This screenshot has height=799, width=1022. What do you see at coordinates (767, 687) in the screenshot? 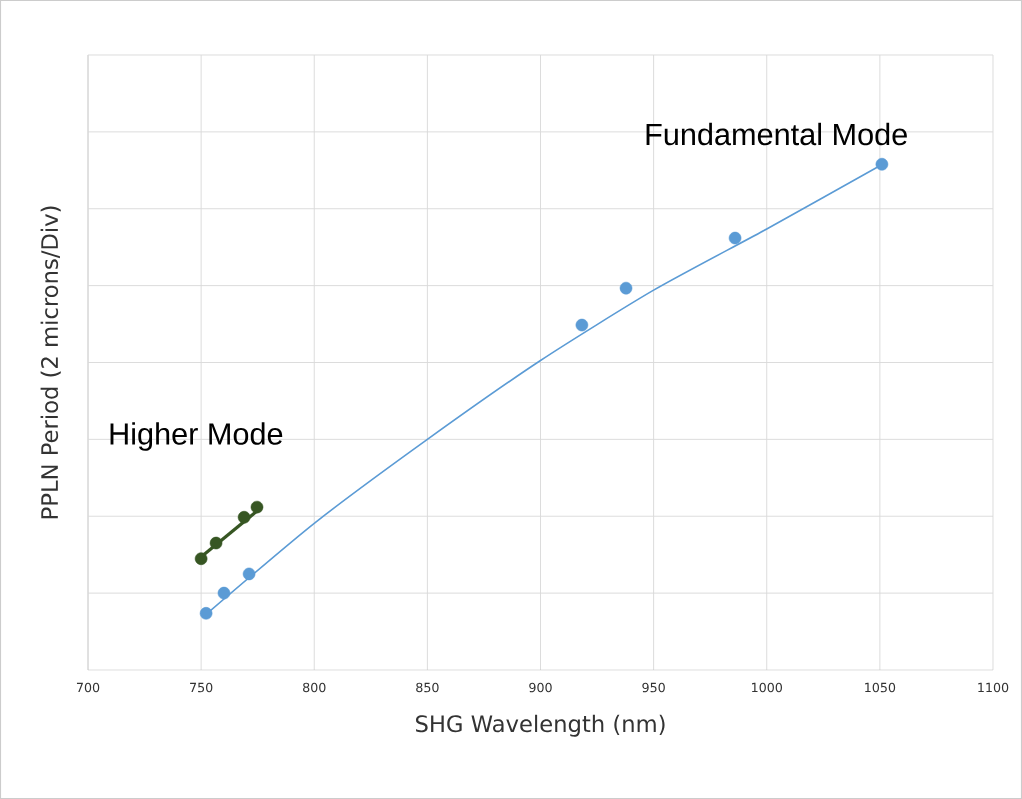
I see `x-tick-label: 1000` at bounding box center [767, 687].